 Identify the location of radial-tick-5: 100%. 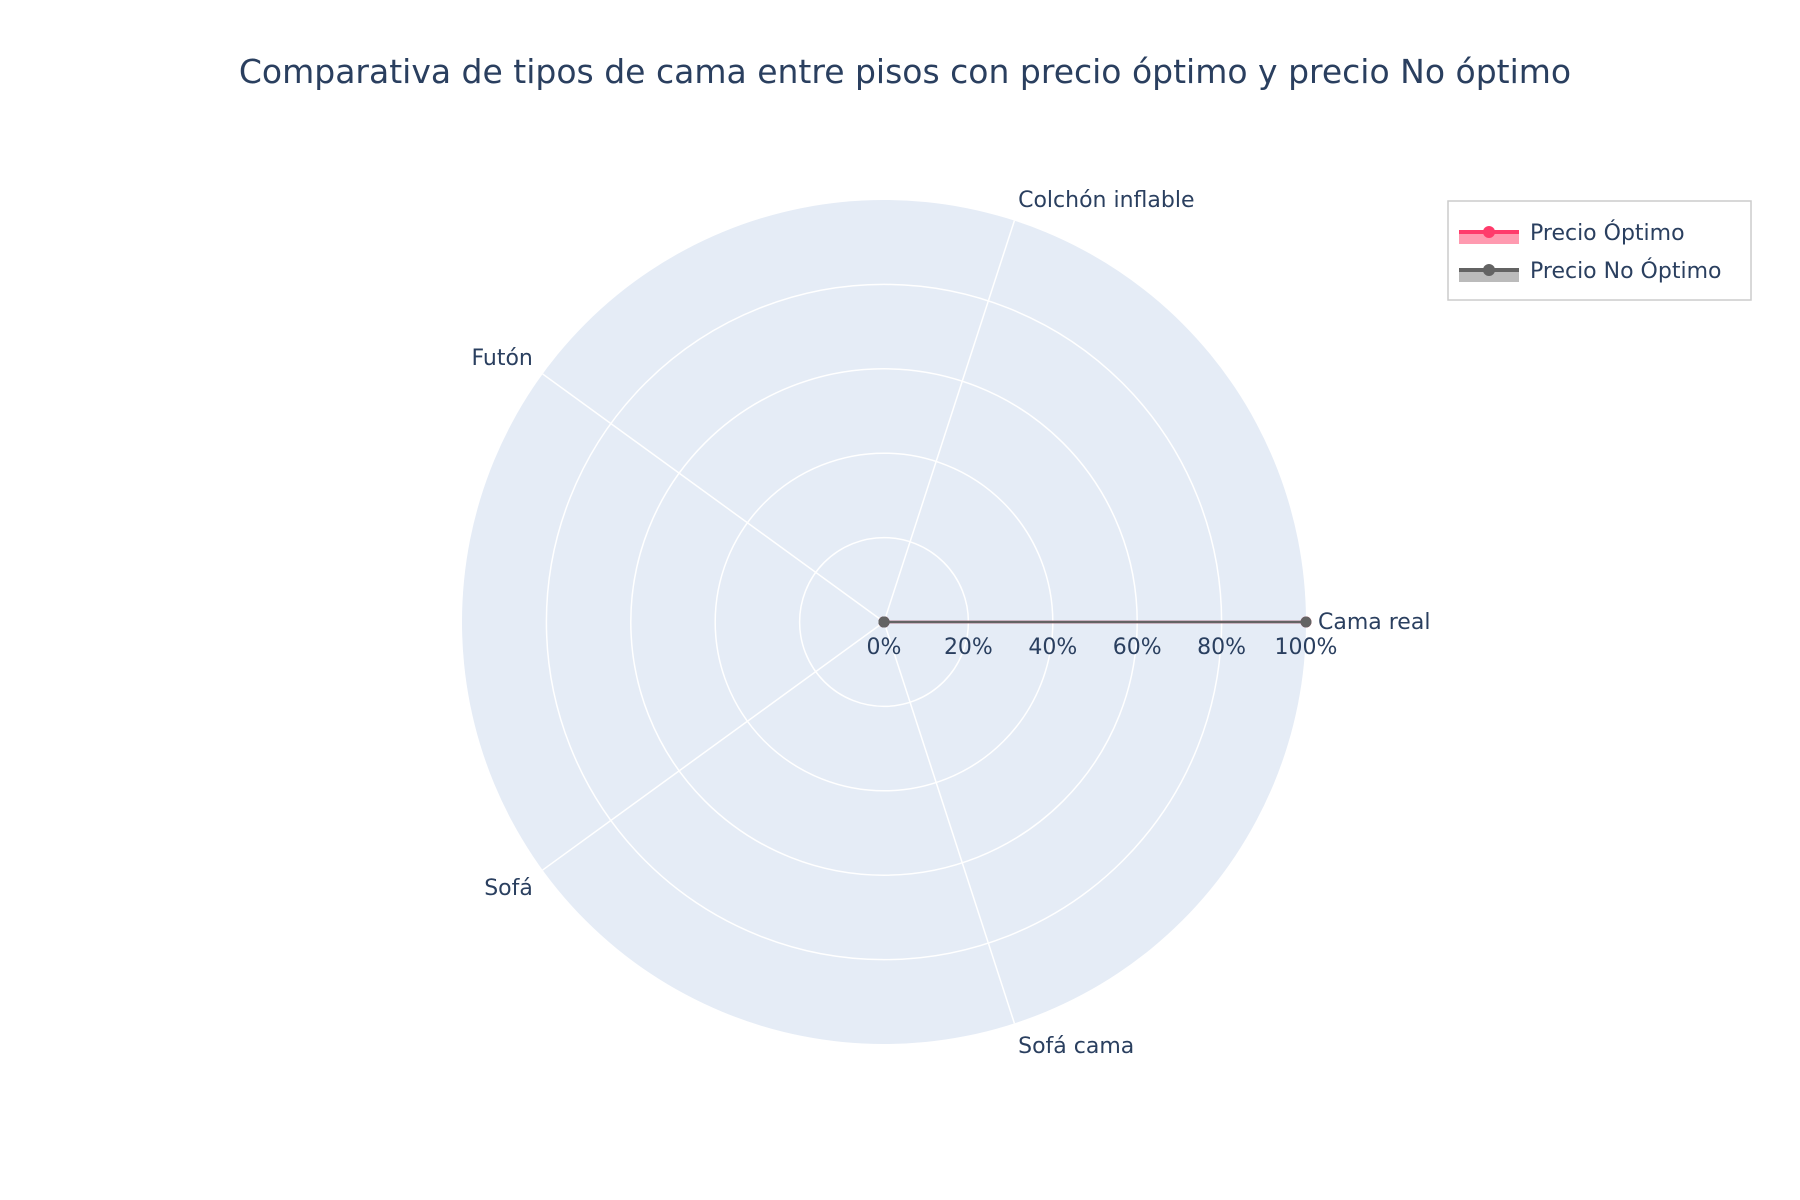
(1306, 647).